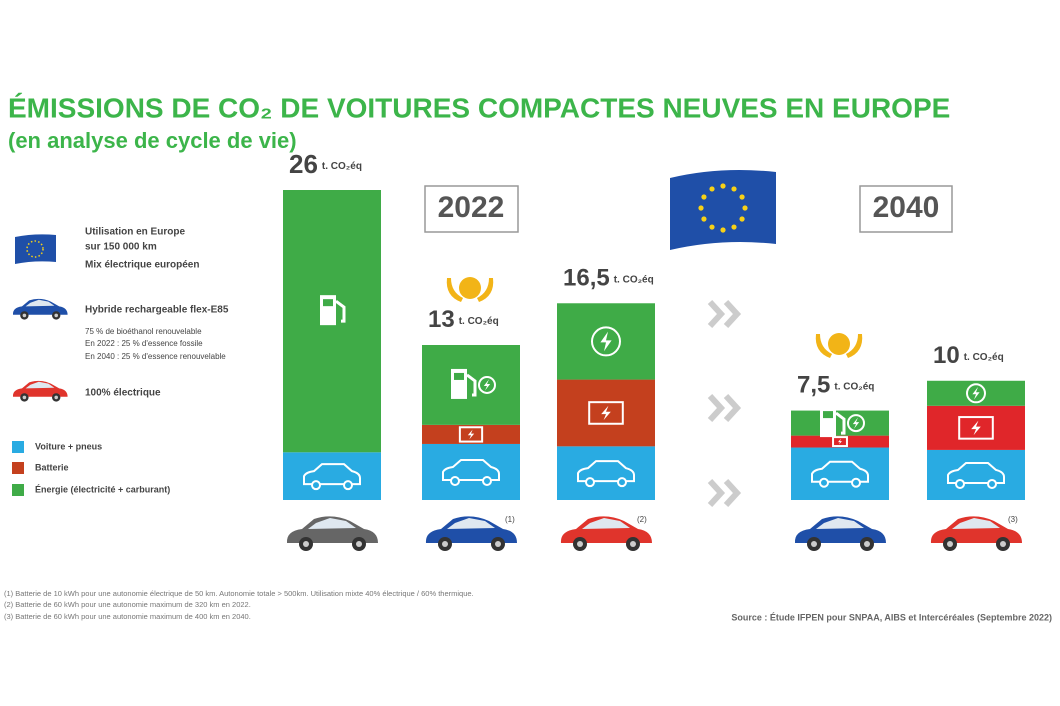 The image size is (1060, 706). Describe the element at coordinates (946, 355) in the screenshot. I see `total-value: 10` at that location.